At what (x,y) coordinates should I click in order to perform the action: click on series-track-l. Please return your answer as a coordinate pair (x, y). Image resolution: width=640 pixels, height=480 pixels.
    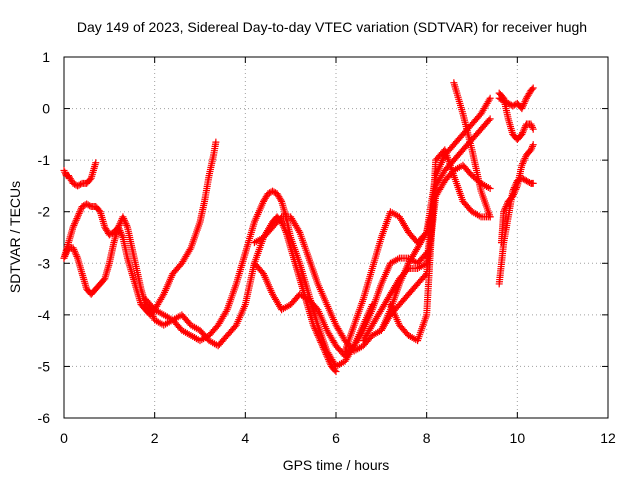
    Looking at the image, I should click on (516, 231).